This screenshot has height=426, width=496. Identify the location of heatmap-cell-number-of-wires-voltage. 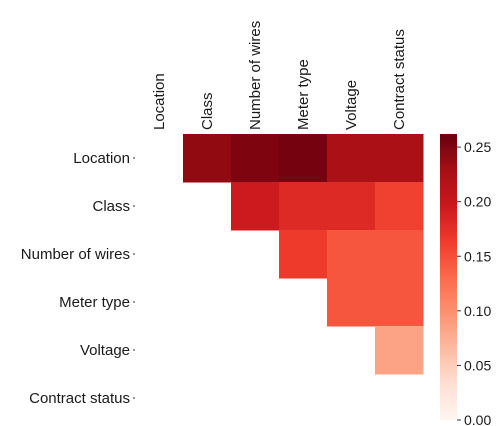
(351, 254).